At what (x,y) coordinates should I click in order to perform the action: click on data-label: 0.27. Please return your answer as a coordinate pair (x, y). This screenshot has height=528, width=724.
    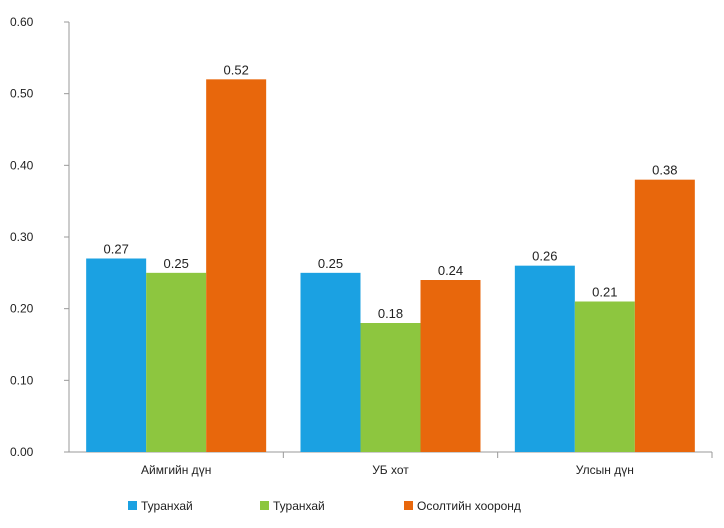
    Looking at the image, I should click on (116, 249).